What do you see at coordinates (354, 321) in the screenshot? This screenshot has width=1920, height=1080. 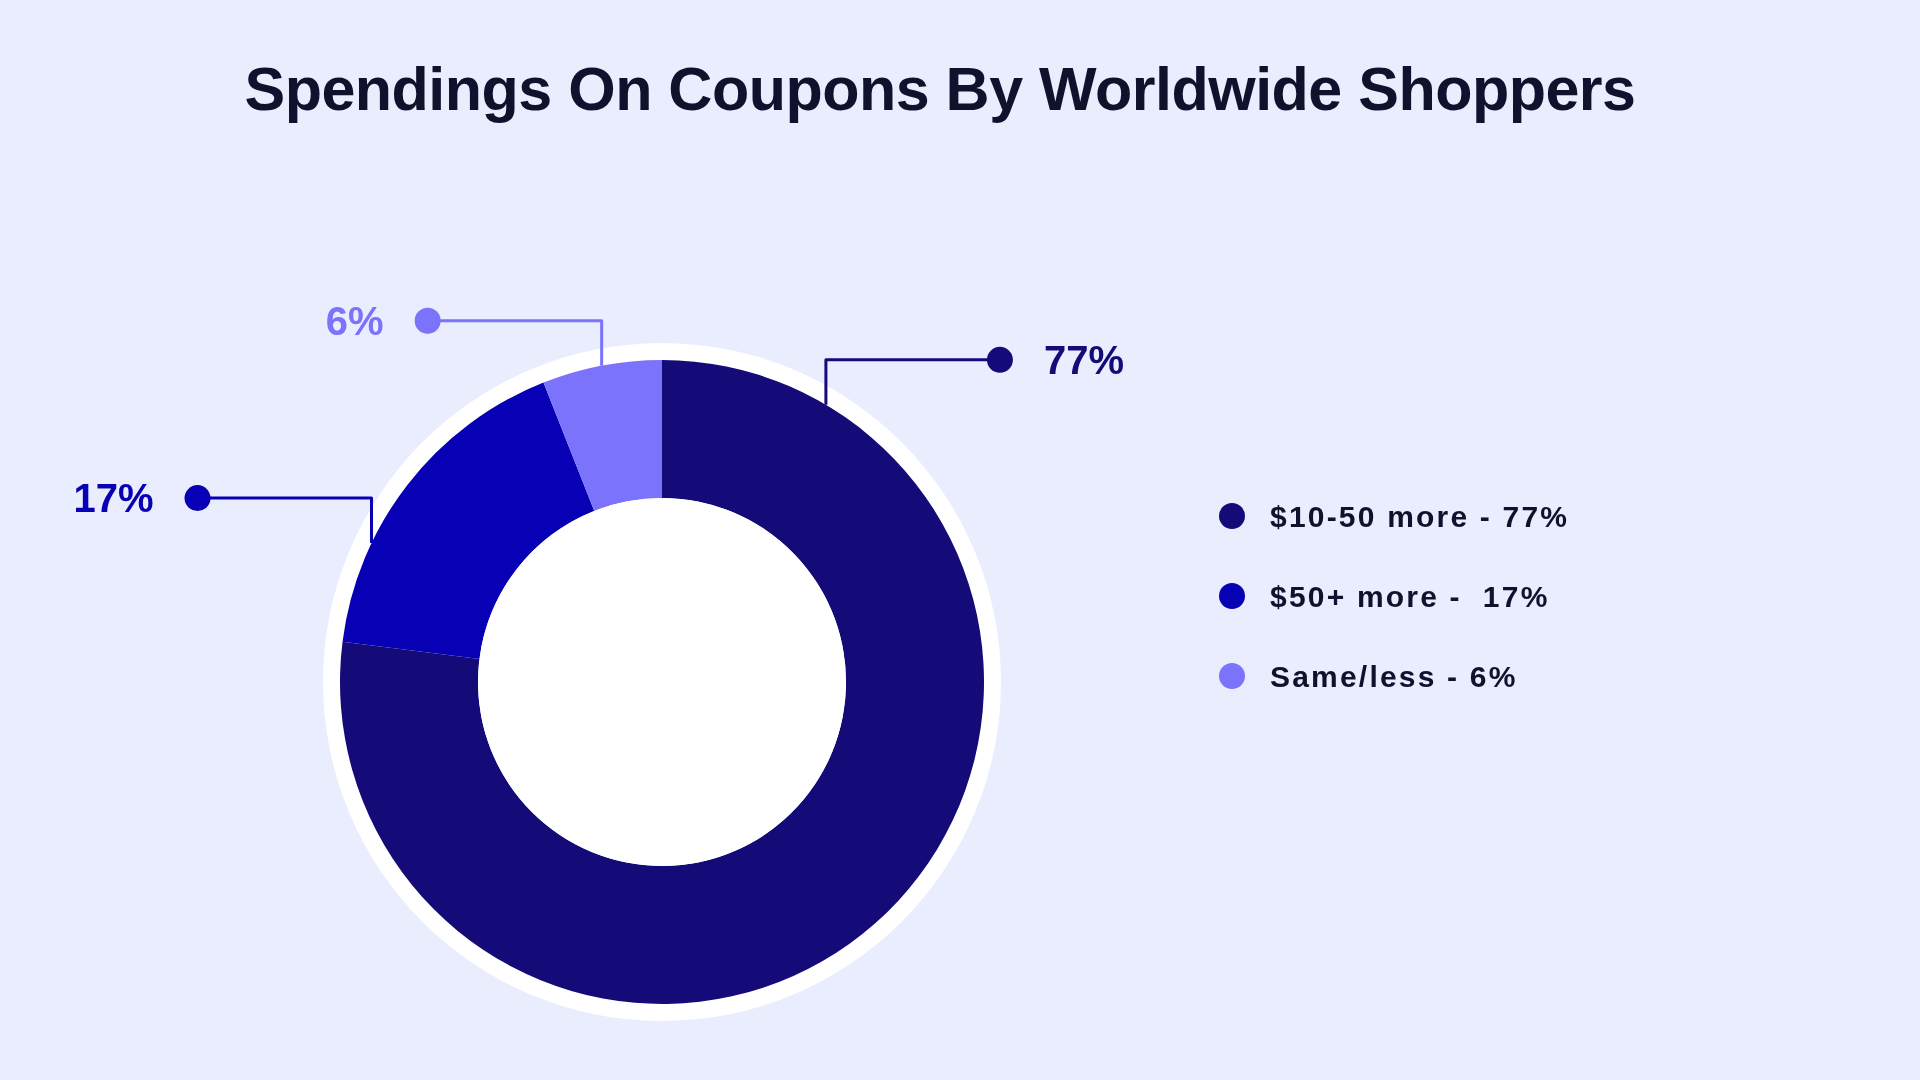 I see `data-label: 6%` at bounding box center [354, 321].